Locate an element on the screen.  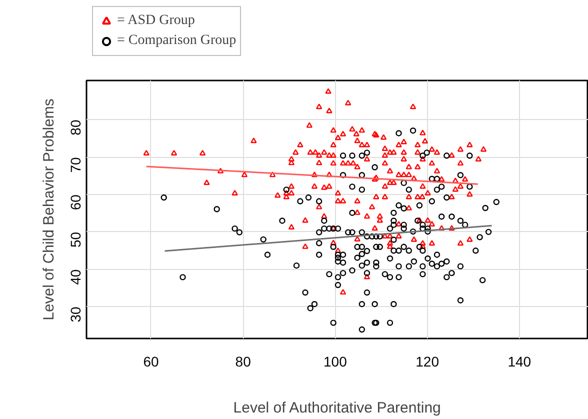
x-tick-label: 60 is located at coordinates (151, 362).